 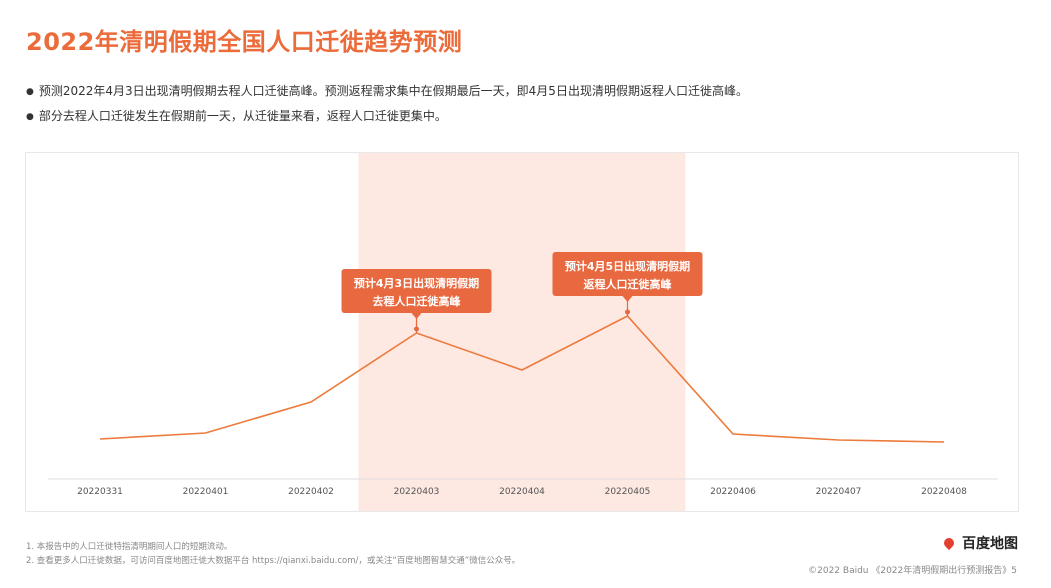 What do you see at coordinates (311, 492) in the screenshot?
I see `x-tick-label: 20220402` at bounding box center [311, 492].